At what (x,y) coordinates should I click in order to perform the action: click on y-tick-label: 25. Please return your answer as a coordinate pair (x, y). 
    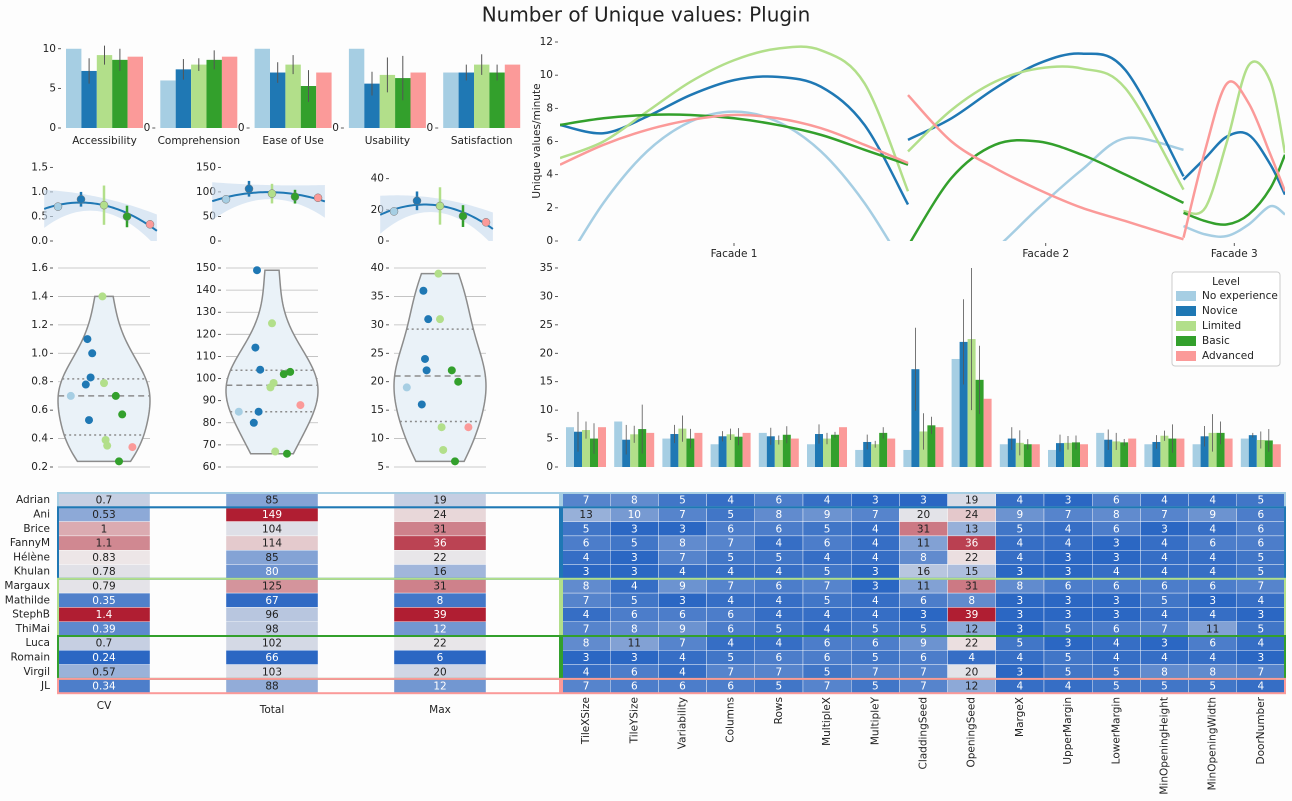
    Looking at the image, I should click on (546, 325).